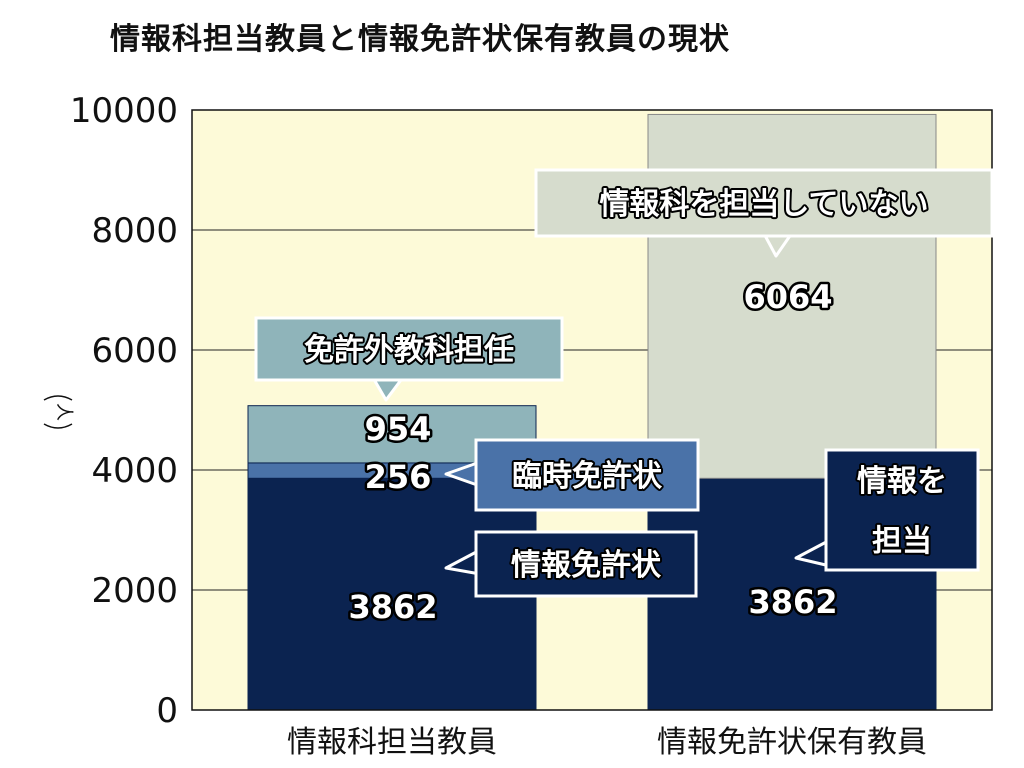  I want to click on chart-title: 情報科担当教員と情報免許状保有教員の現状, so click(420, 39).